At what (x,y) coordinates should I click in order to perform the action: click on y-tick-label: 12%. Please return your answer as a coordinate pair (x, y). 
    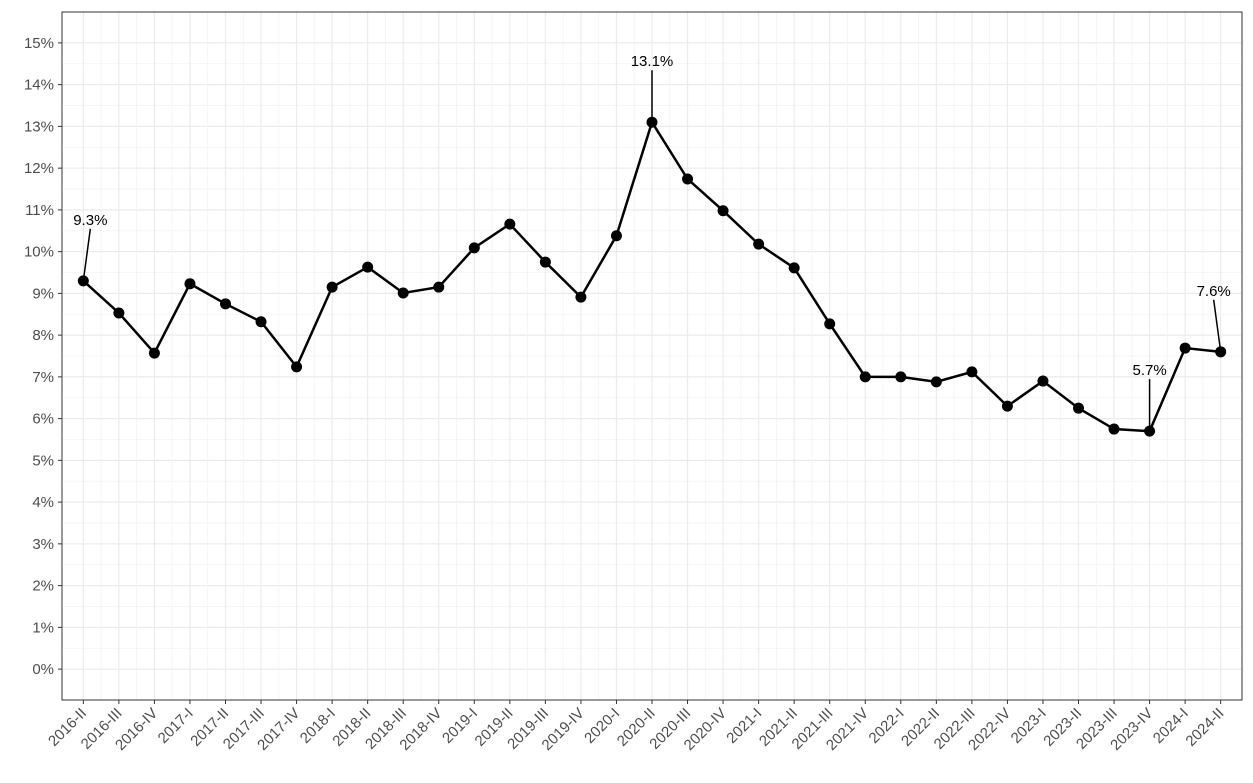
    Looking at the image, I should click on (39, 168).